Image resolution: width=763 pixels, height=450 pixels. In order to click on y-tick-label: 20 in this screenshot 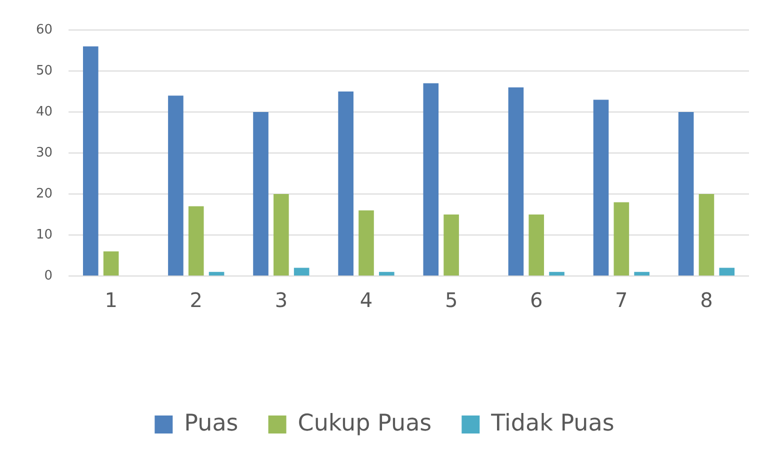, I will do `click(44, 194)`.